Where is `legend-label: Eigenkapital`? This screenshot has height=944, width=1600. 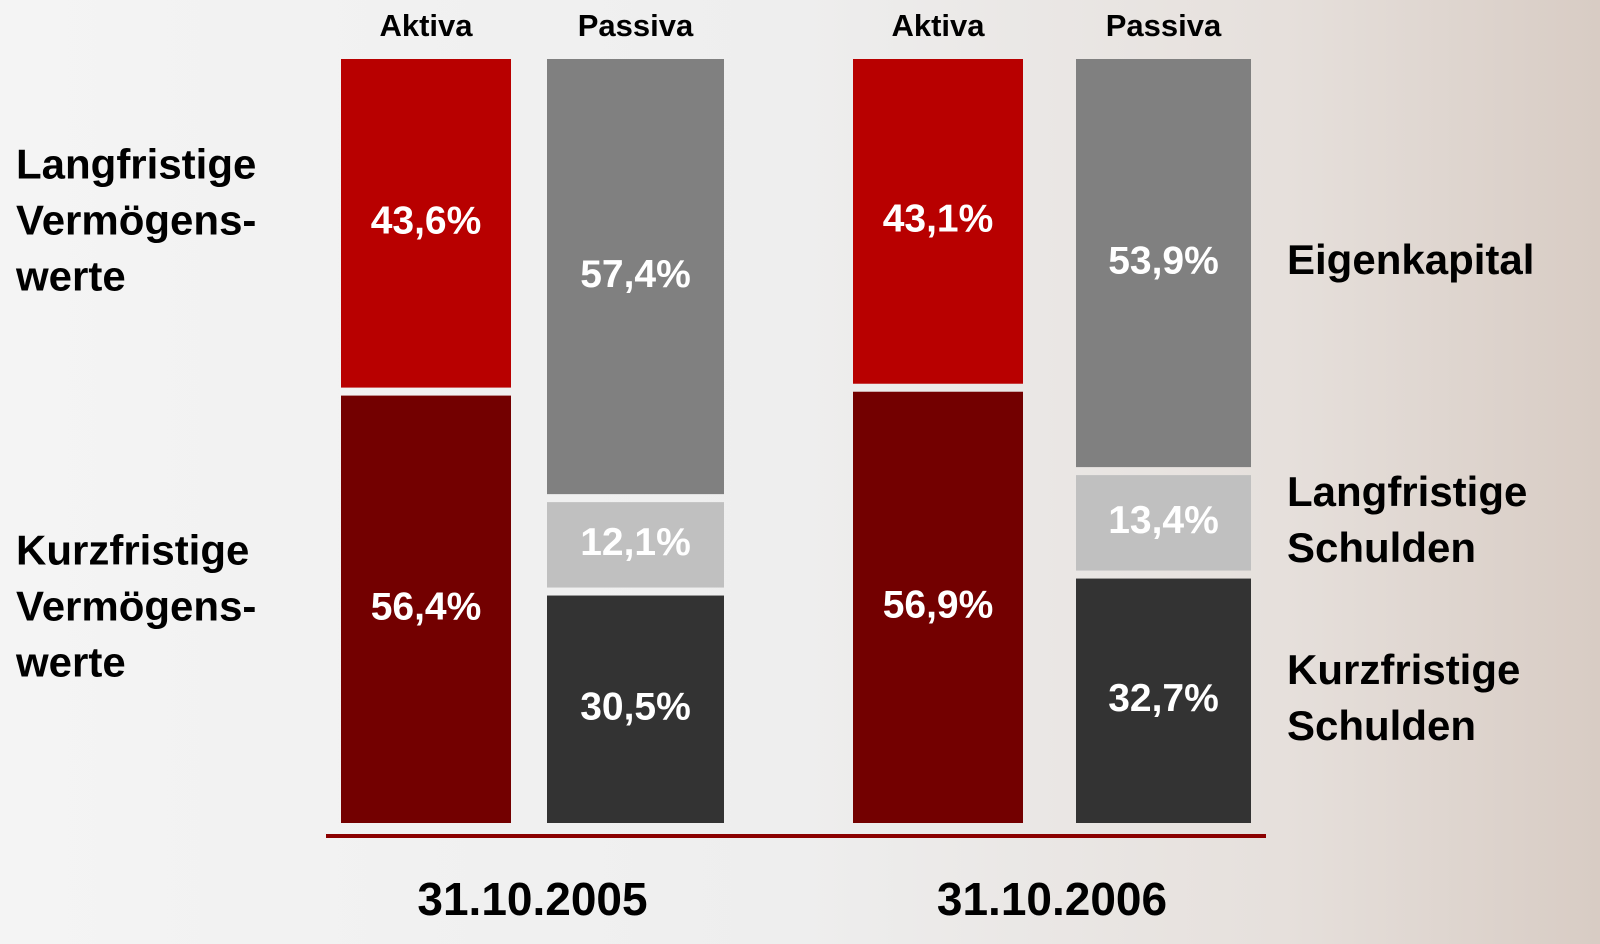
legend-label: Eigenkapital is located at coordinates (1410, 259).